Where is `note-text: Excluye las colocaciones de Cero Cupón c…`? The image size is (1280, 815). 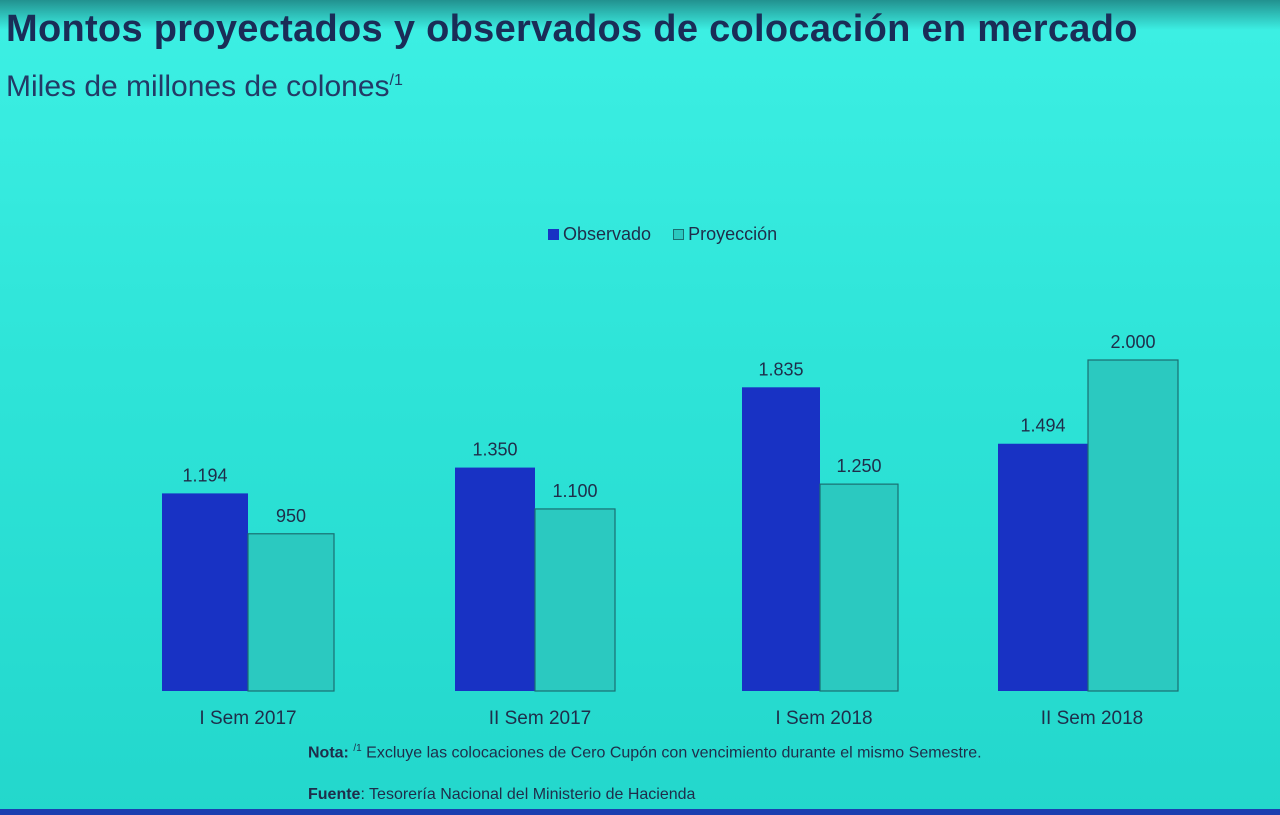
note-text: Excluye las colocaciones de Cero Cupón c… is located at coordinates (674, 753).